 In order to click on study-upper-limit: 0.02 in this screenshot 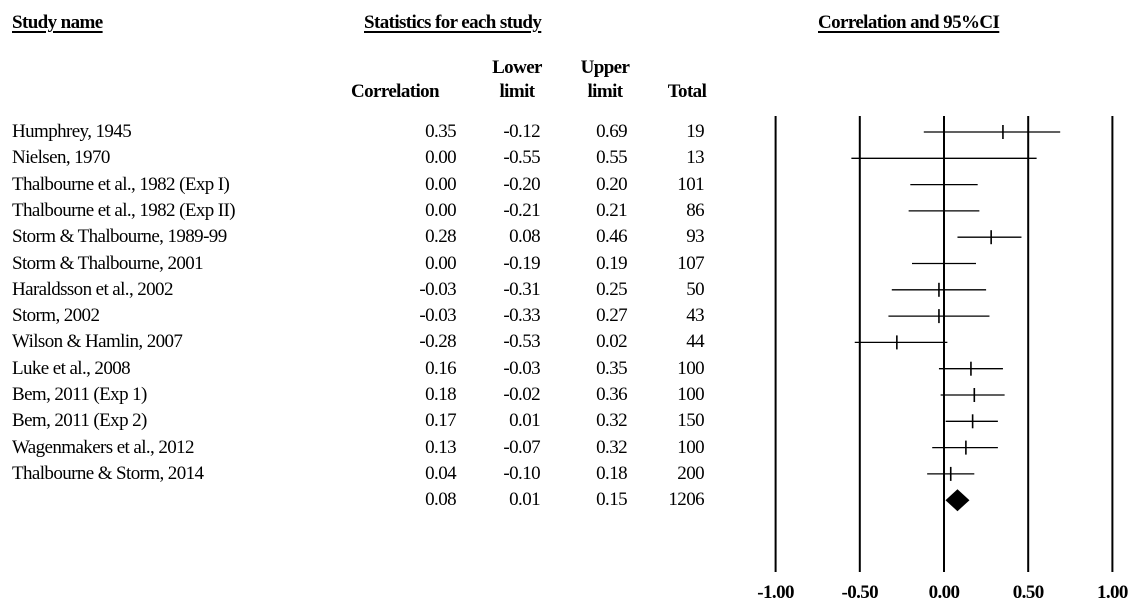, I will do `click(611, 342)`.